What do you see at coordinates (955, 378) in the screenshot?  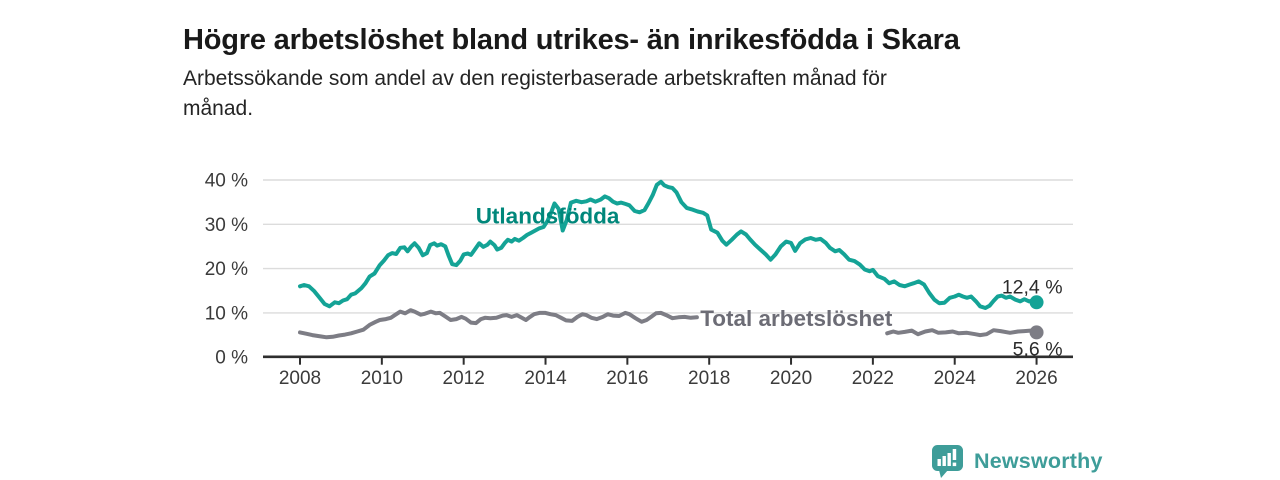 I see `x-tick-label: 2024` at bounding box center [955, 378].